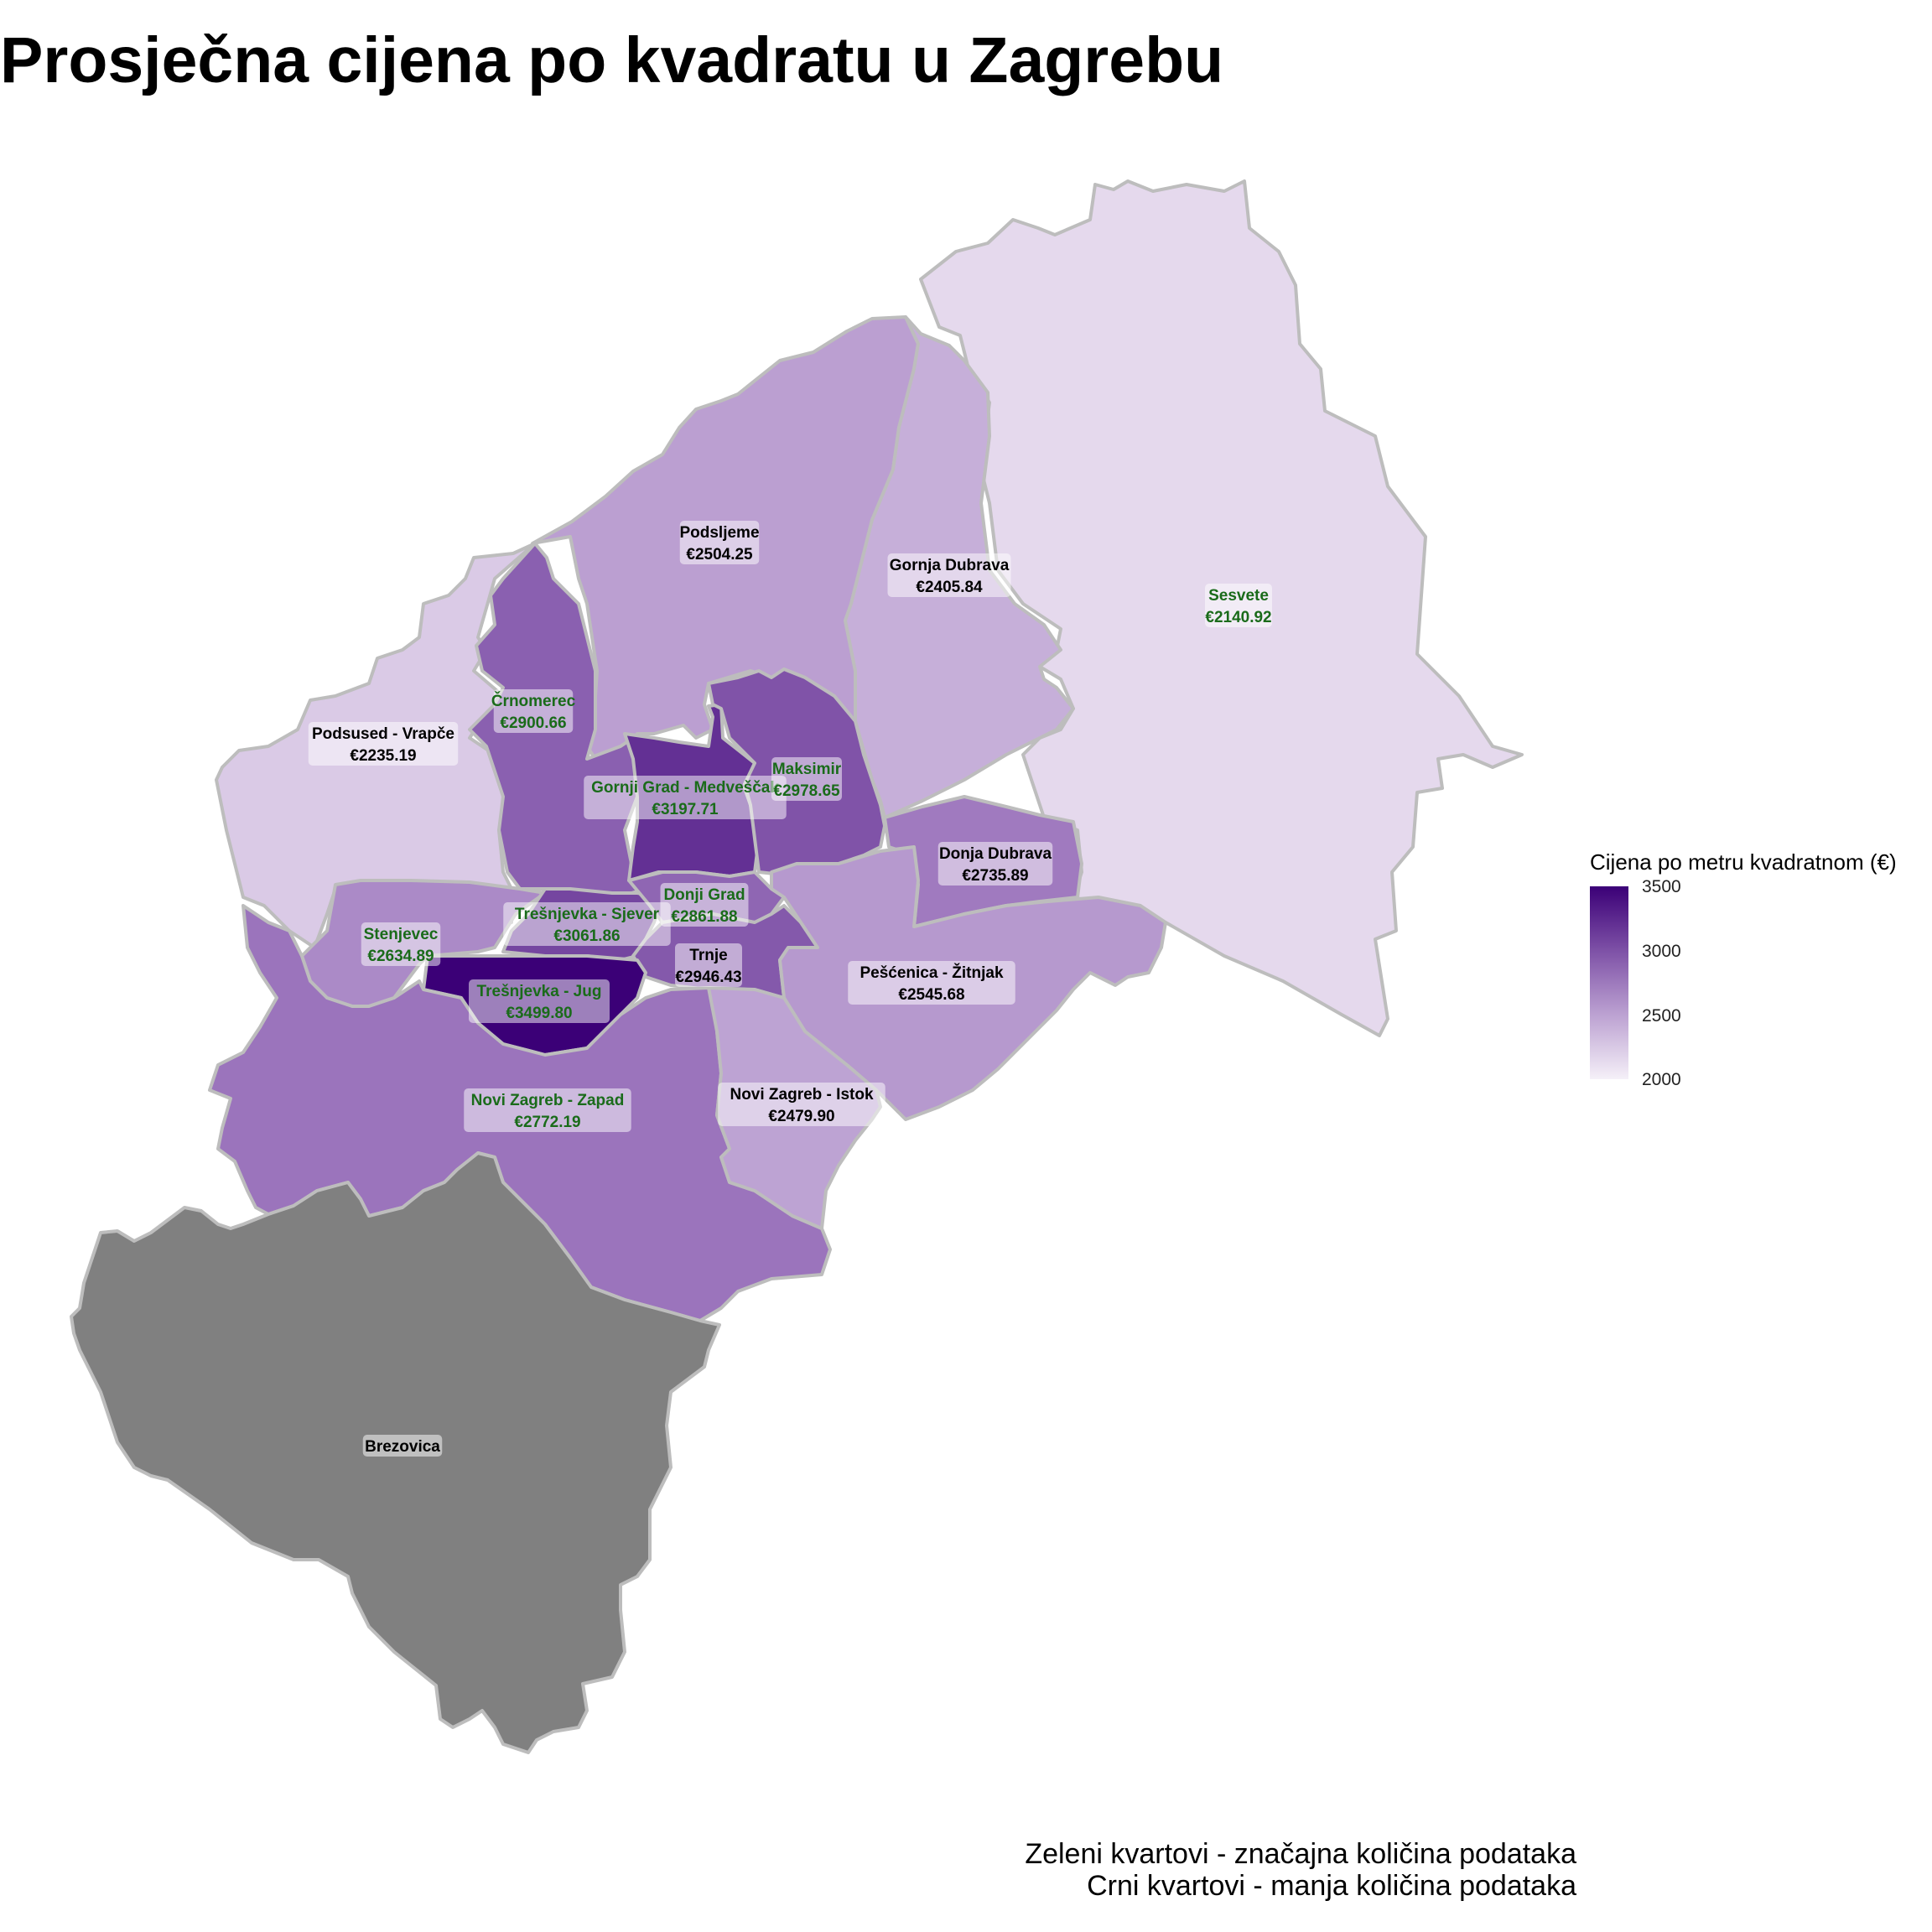 The image size is (1932, 1932). Describe the element at coordinates (1661, 1079) in the screenshot. I see `legend-tick-label: 2000` at that location.